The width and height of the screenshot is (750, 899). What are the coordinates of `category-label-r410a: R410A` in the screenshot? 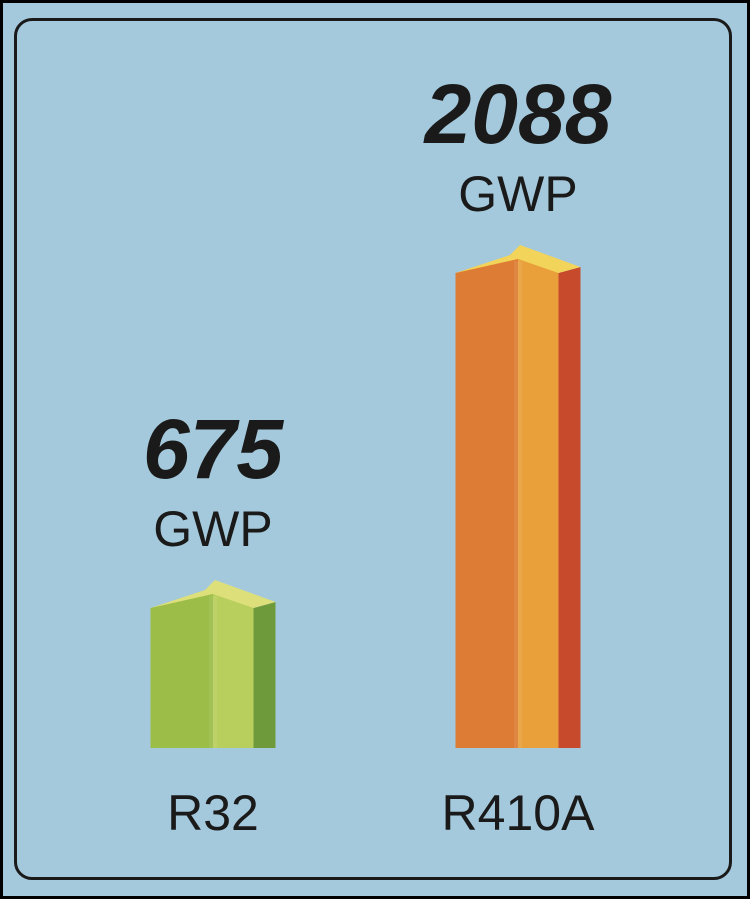 It's located at (519, 813).